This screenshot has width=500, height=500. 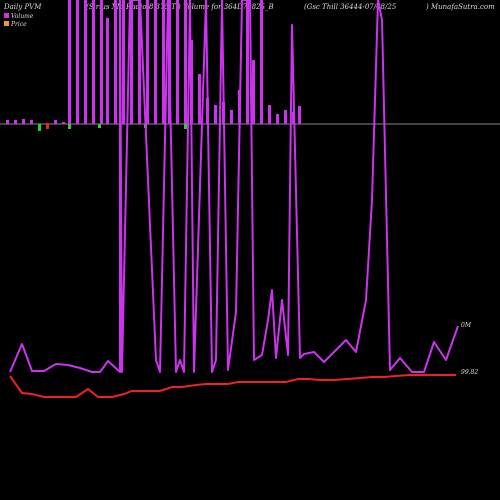 I want to click on chart-subtitle: (Gsc Thill 36444-07/08/25, so click(x=350, y=7).